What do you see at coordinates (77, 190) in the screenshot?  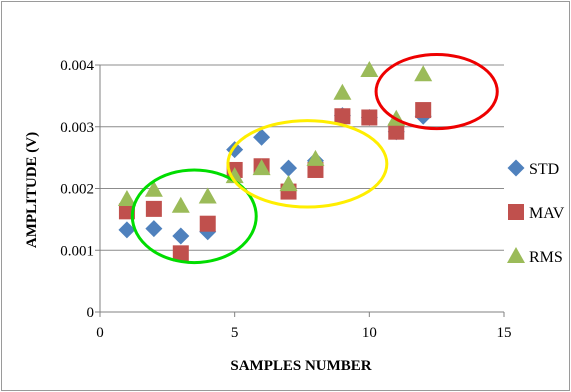 I see `y-tick-label: 0.002` at bounding box center [77, 190].